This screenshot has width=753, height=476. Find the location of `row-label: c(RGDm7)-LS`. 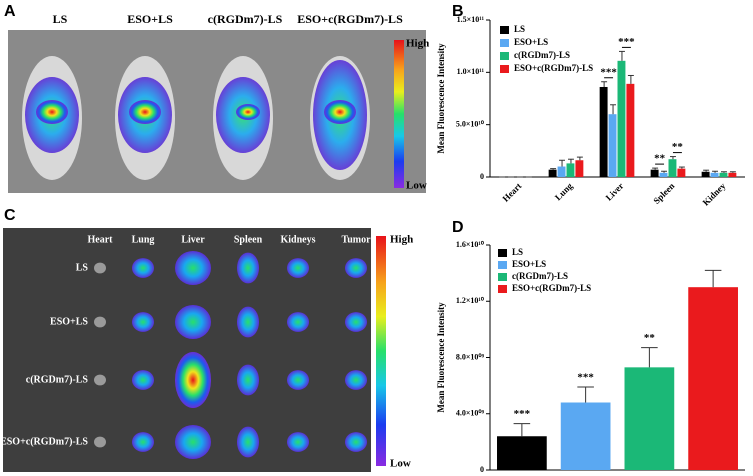

row-label: c(RGDm7)-LS is located at coordinates (57, 379).